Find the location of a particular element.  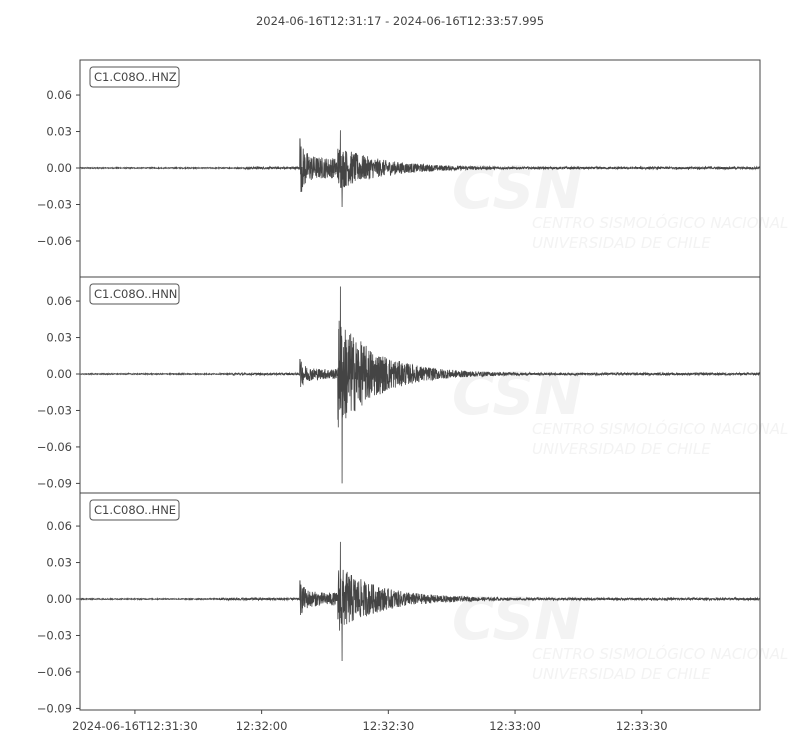

trace-name: C1.C08O..HNZ is located at coordinates (135, 77).